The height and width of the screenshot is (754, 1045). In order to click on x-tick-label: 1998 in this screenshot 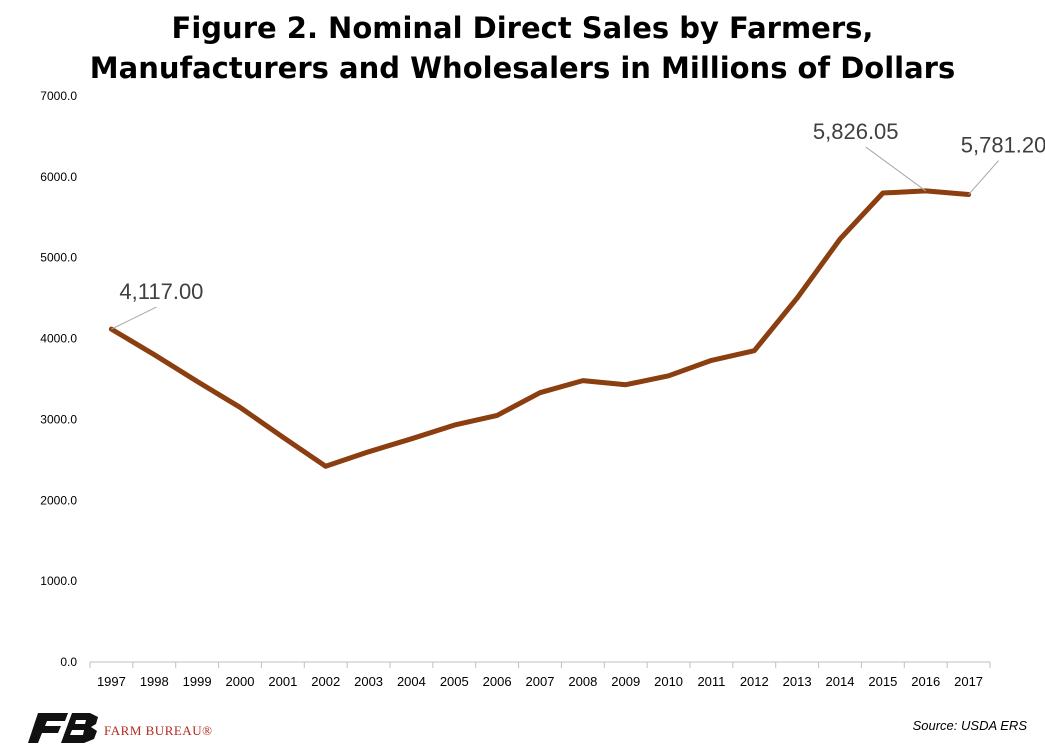, I will do `click(154, 681)`.